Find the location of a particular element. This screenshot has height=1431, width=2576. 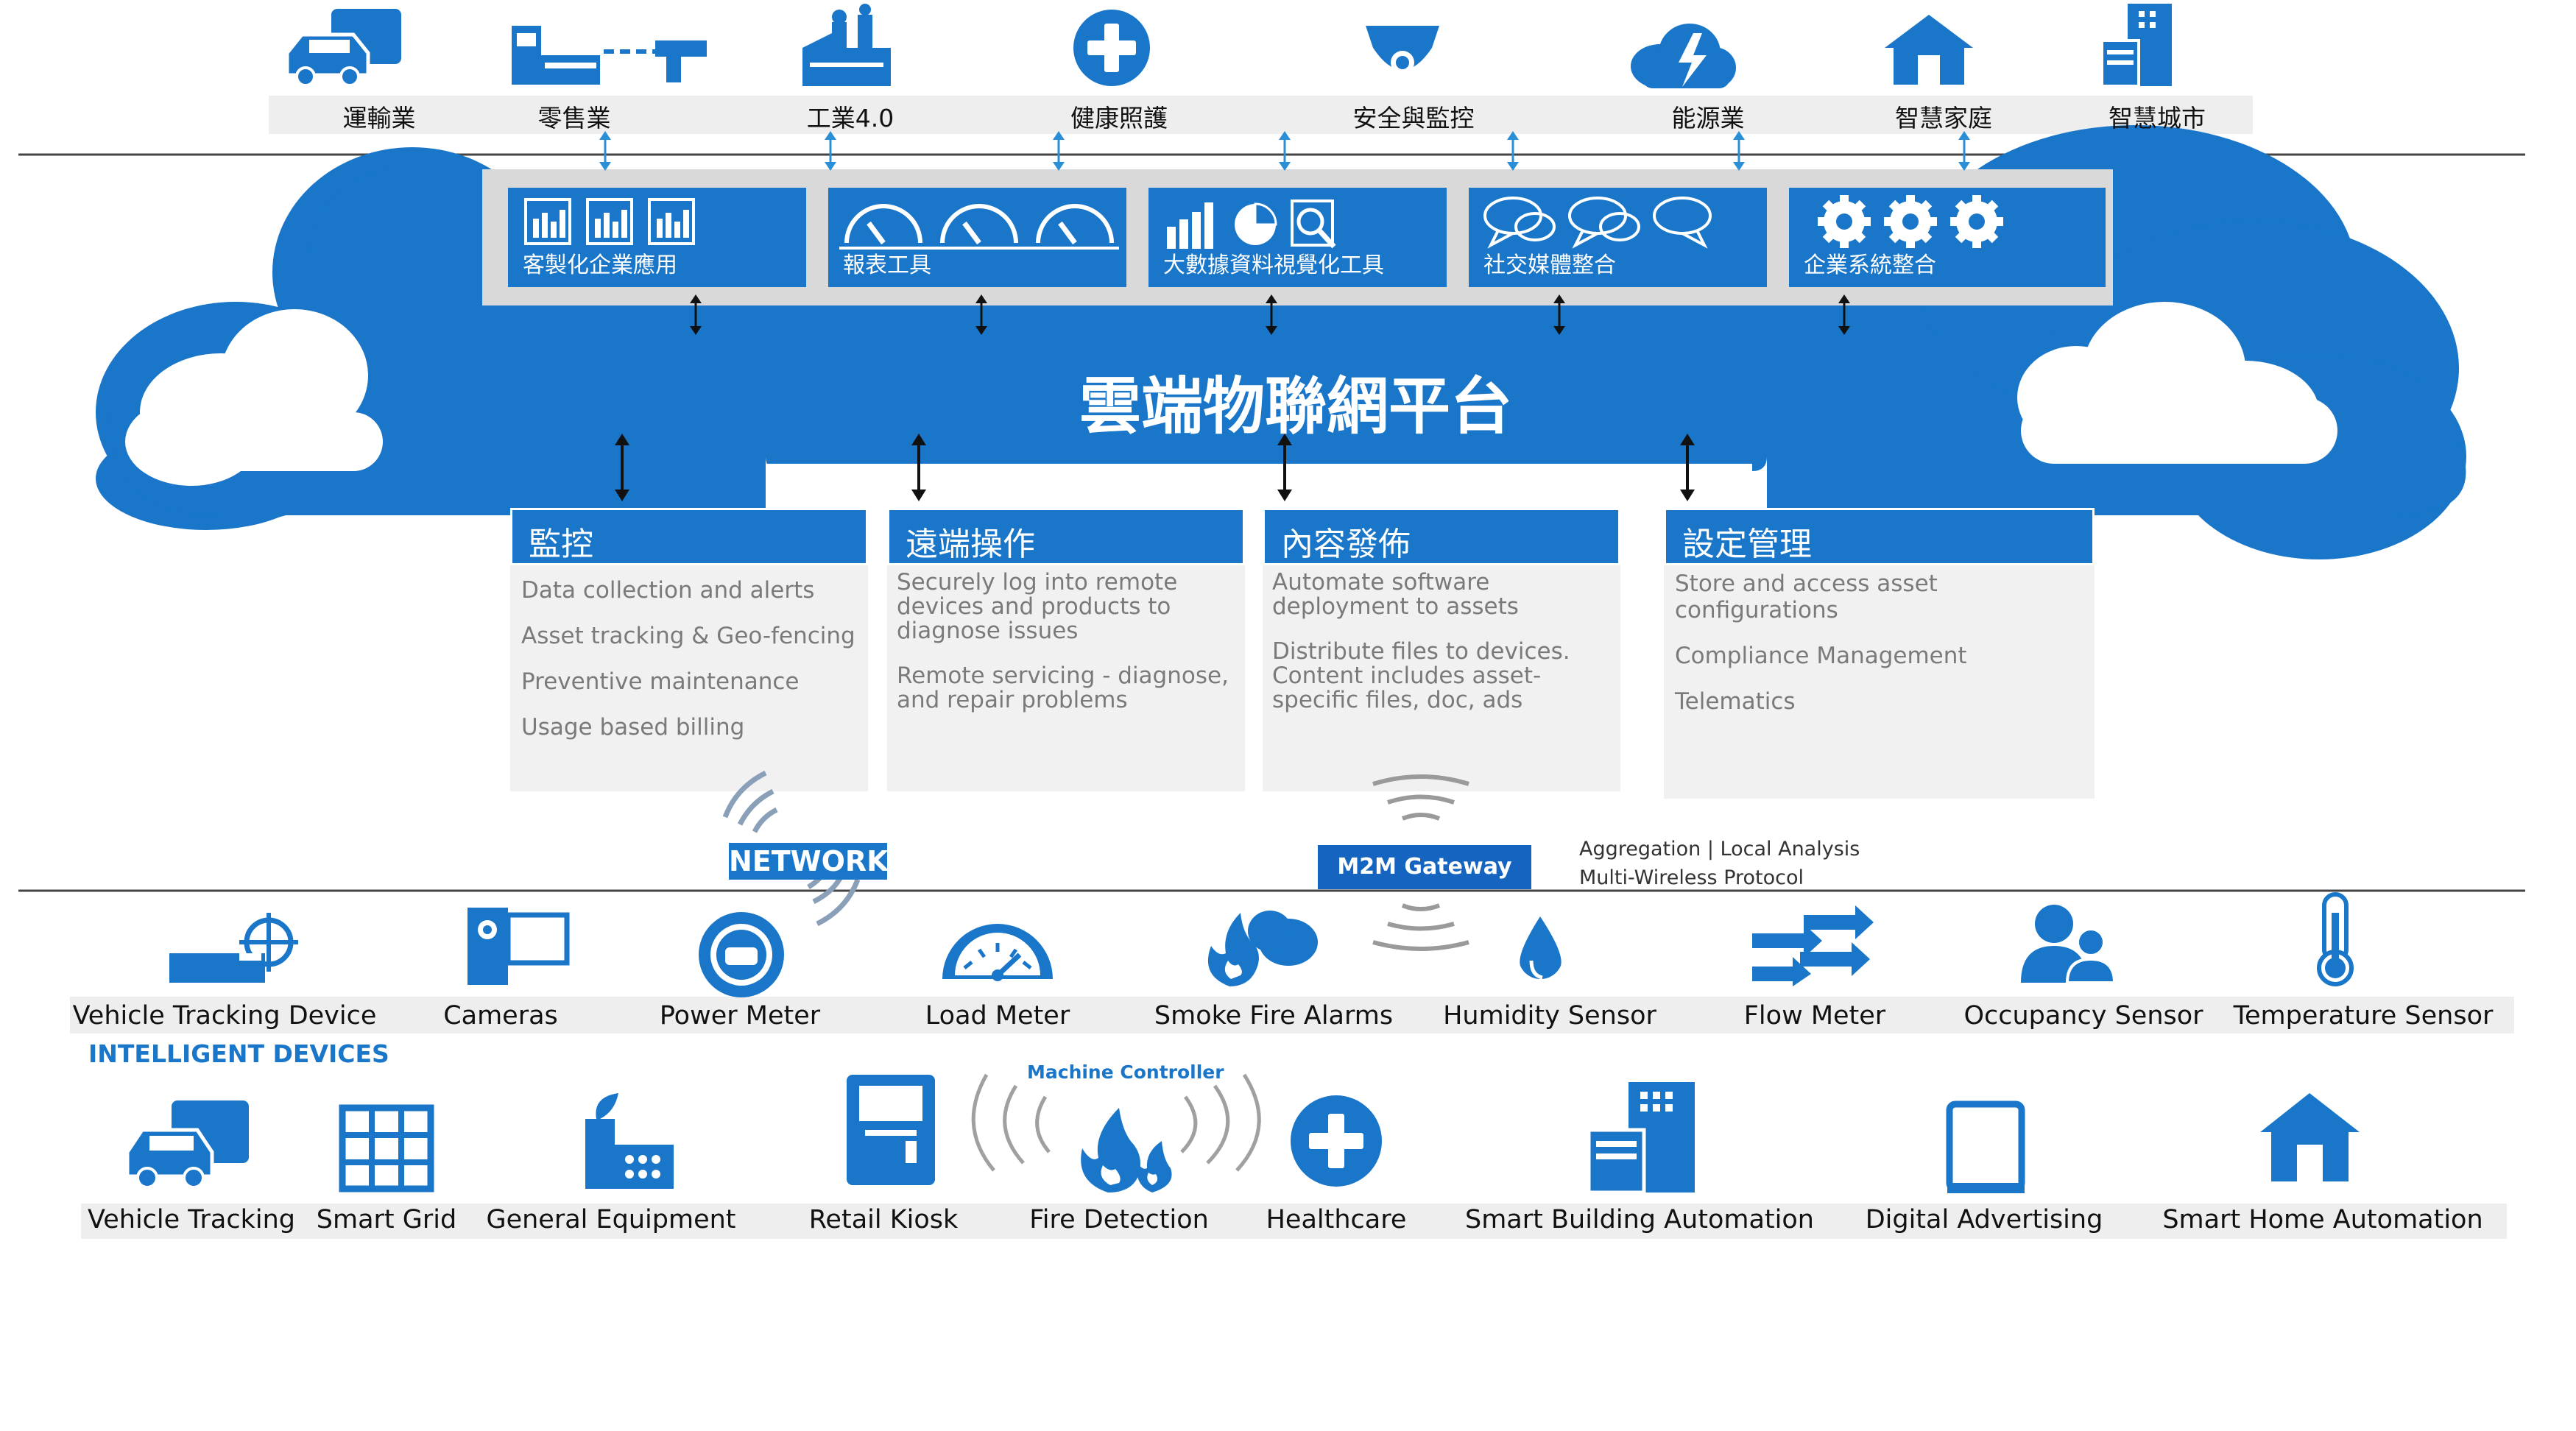

tool-box-reports: 報表工具 is located at coordinates (977, 237).